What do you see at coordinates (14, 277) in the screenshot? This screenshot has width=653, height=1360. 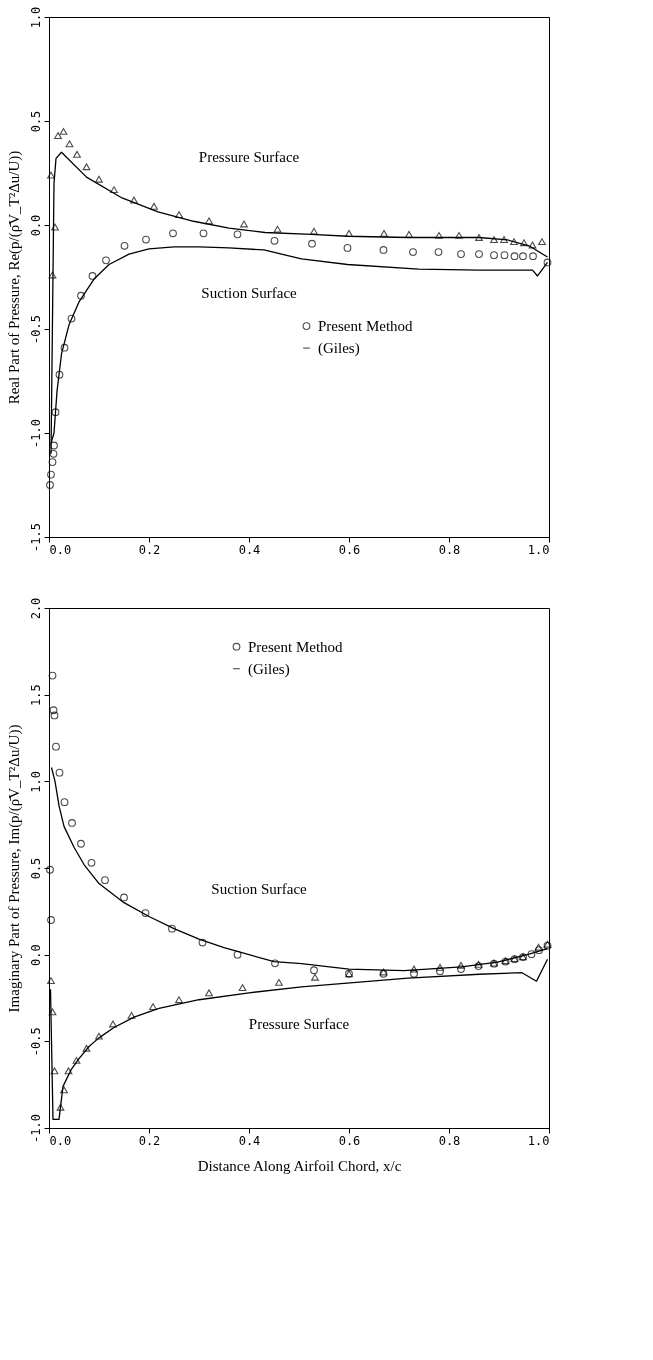 I see `y-axis-title: Real Part of Pressure, Re(p/(ρ̄V_T²Δu/U))` at bounding box center [14, 277].